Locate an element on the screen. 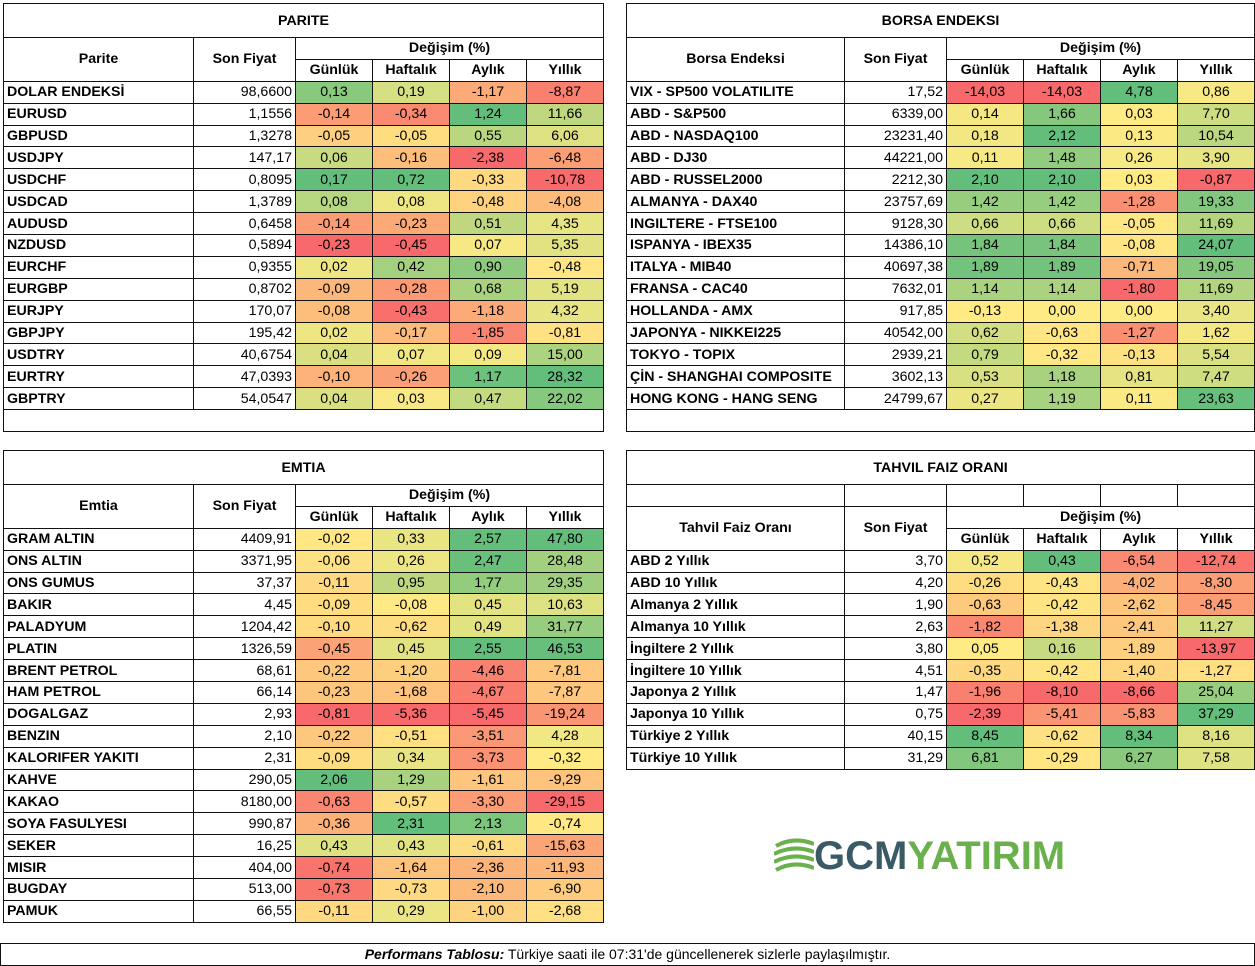  borsa-row-change-w: 0,00 is located at coordinates (1062, 311).